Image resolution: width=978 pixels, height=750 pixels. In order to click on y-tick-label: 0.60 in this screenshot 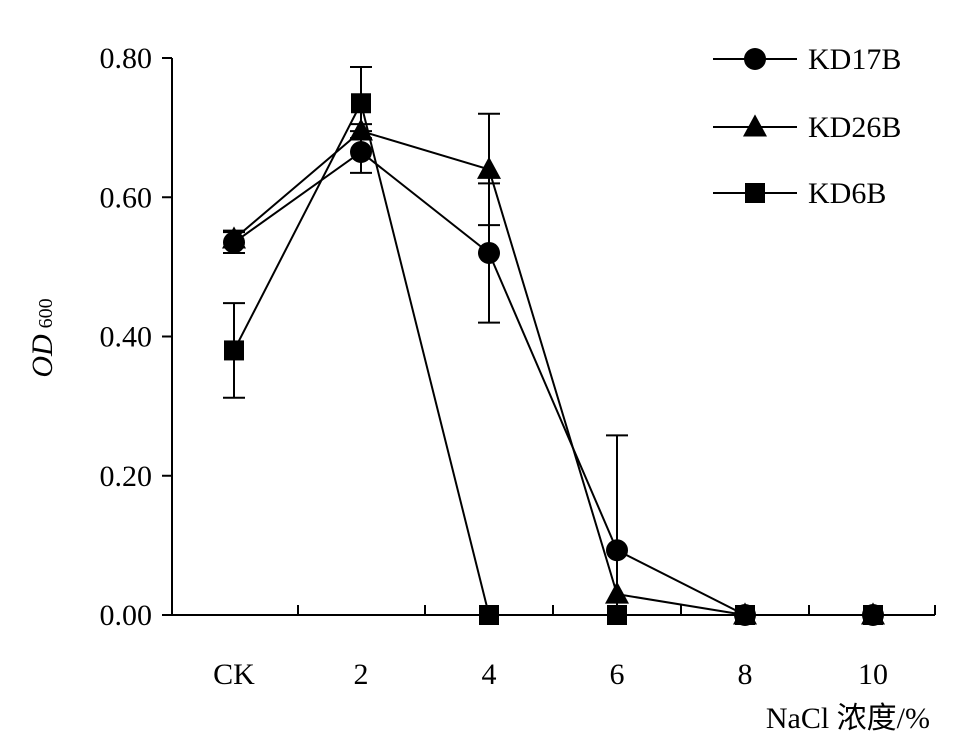, I will do `click(126, 197)`.